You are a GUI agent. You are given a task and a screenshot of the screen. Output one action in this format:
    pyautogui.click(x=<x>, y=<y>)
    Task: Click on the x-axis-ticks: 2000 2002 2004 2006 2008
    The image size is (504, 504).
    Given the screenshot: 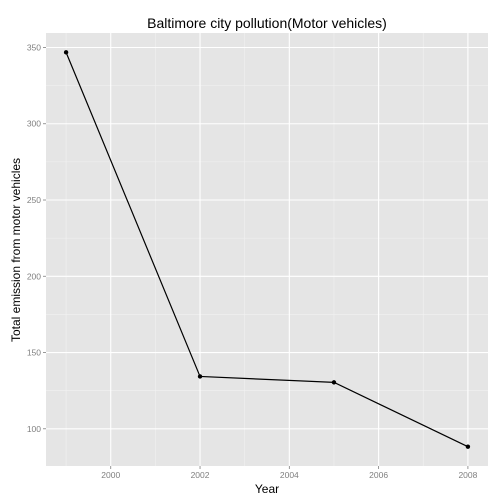 What is the action you would take?
    pyautogui.click(x=289, y=473)
    